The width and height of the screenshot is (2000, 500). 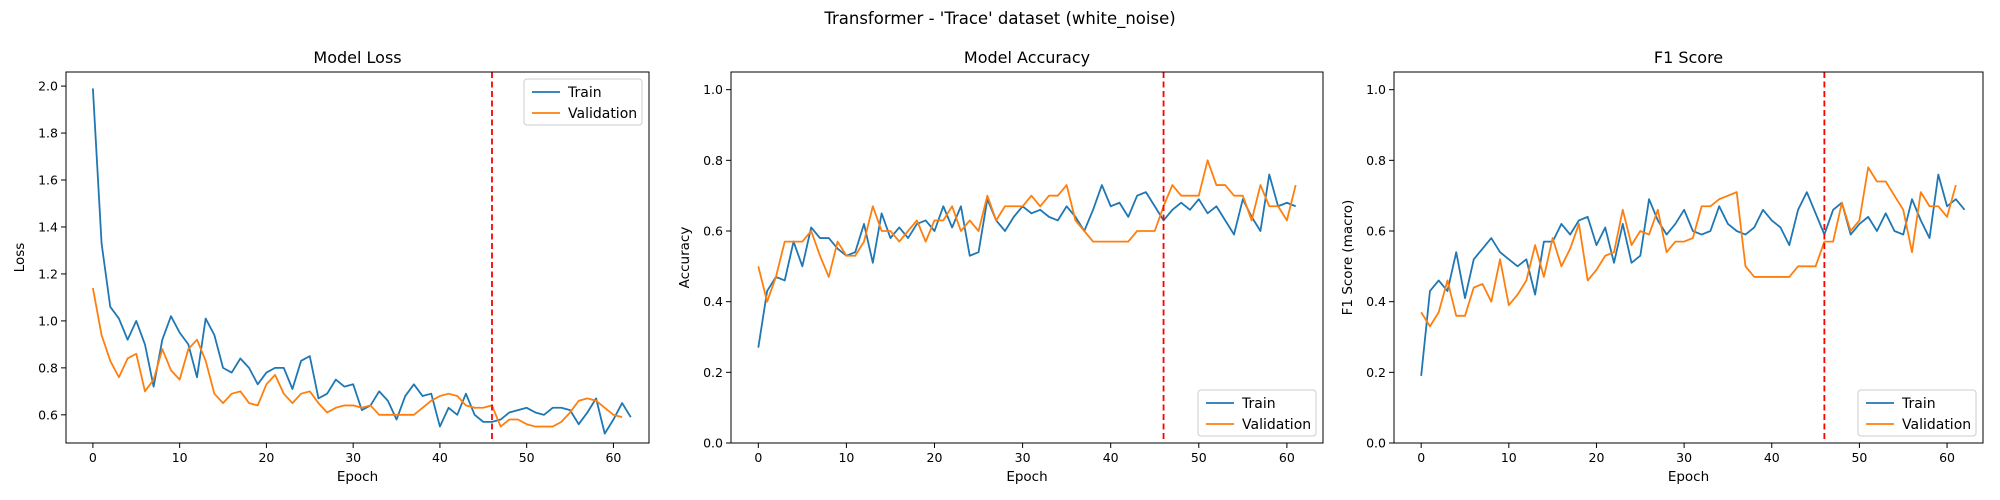 I want to click on y-tick-label: 1.6, so click(x=48, y=180).